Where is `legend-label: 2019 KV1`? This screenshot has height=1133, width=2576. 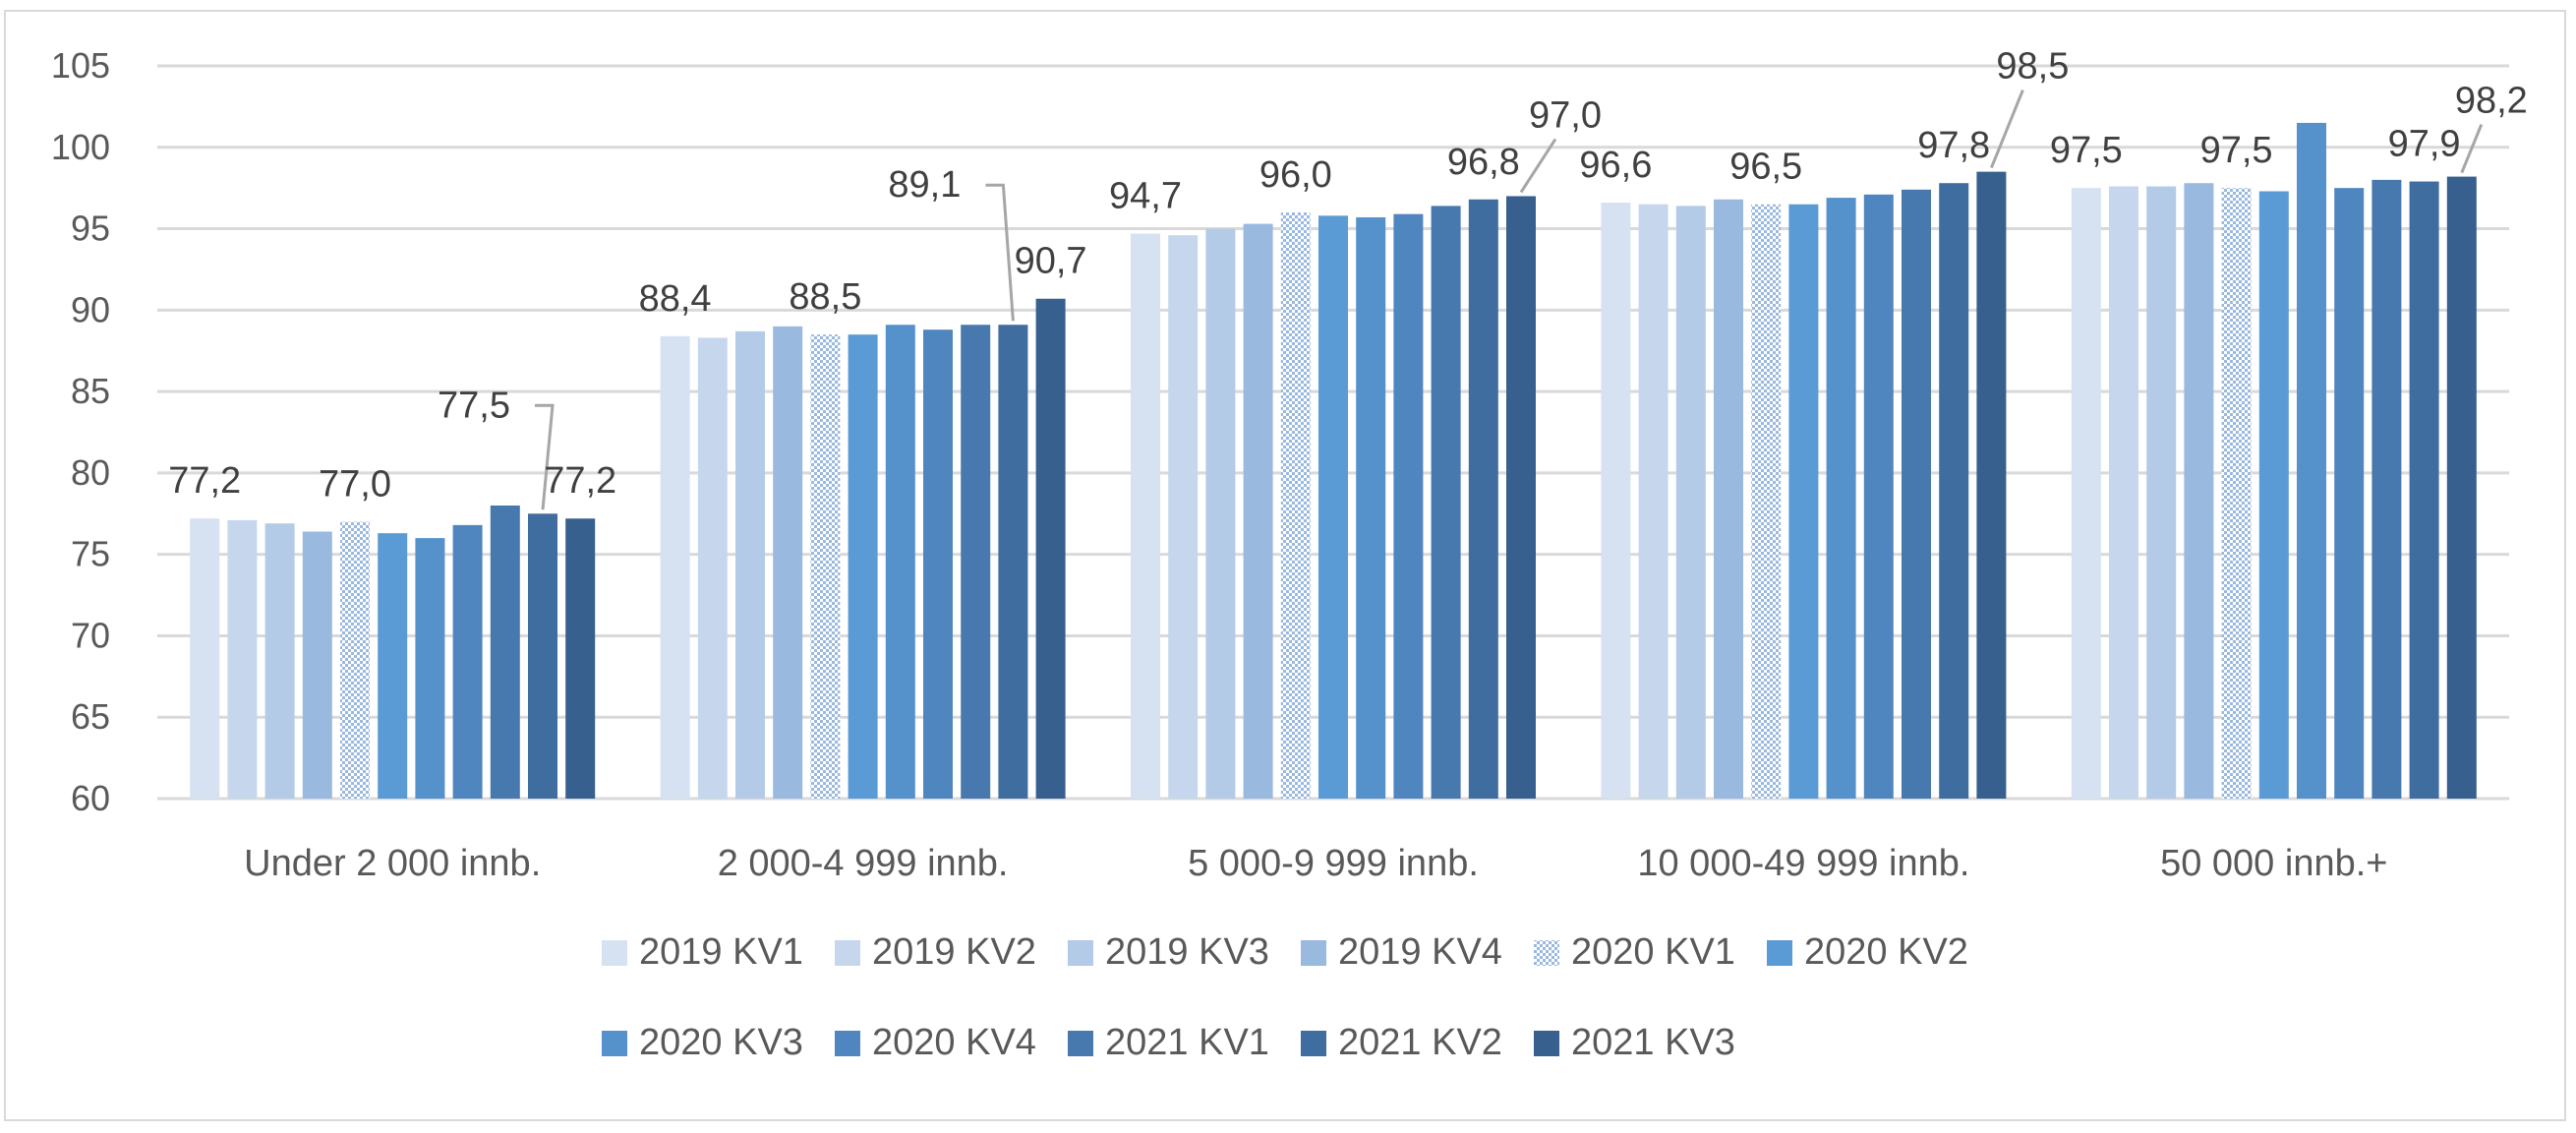 legend-label: 2019 KV1 is located at coordinates (721, 952).